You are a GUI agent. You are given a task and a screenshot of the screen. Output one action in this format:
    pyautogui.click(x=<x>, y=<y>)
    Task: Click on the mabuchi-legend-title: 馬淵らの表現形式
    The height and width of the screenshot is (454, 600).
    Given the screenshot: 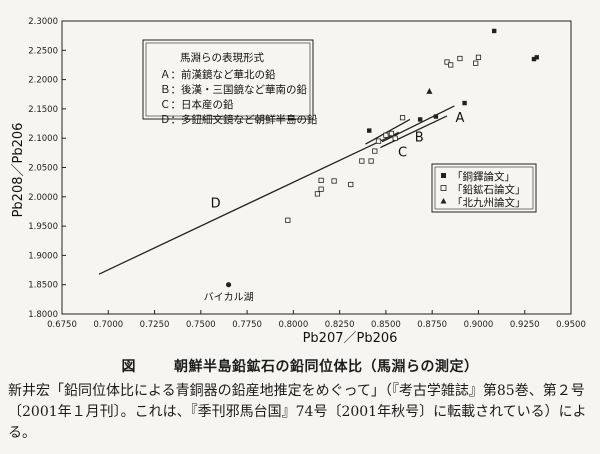 What is the action you would take?
    pyautogui.click(x=222, y=57)
    